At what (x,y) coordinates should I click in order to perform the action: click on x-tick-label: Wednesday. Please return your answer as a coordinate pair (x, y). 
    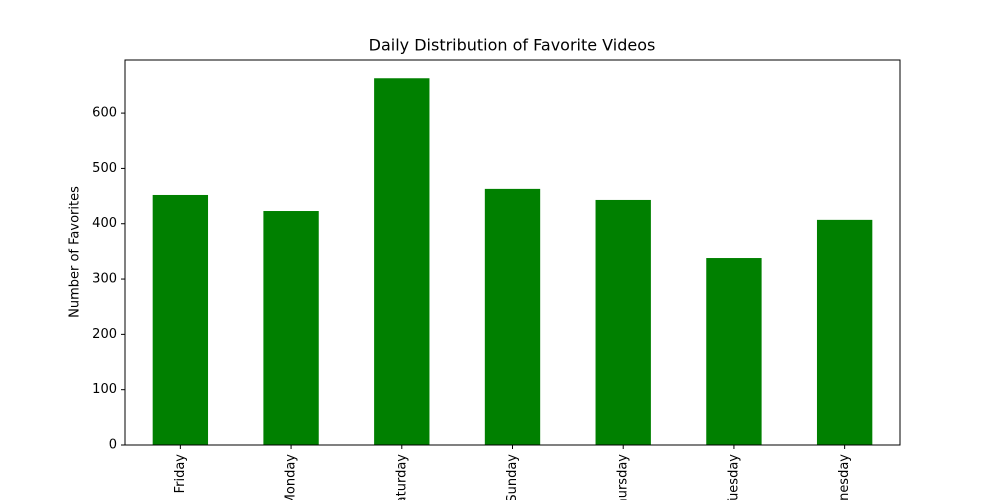
    Looking at the image, I should click on (844, 477).